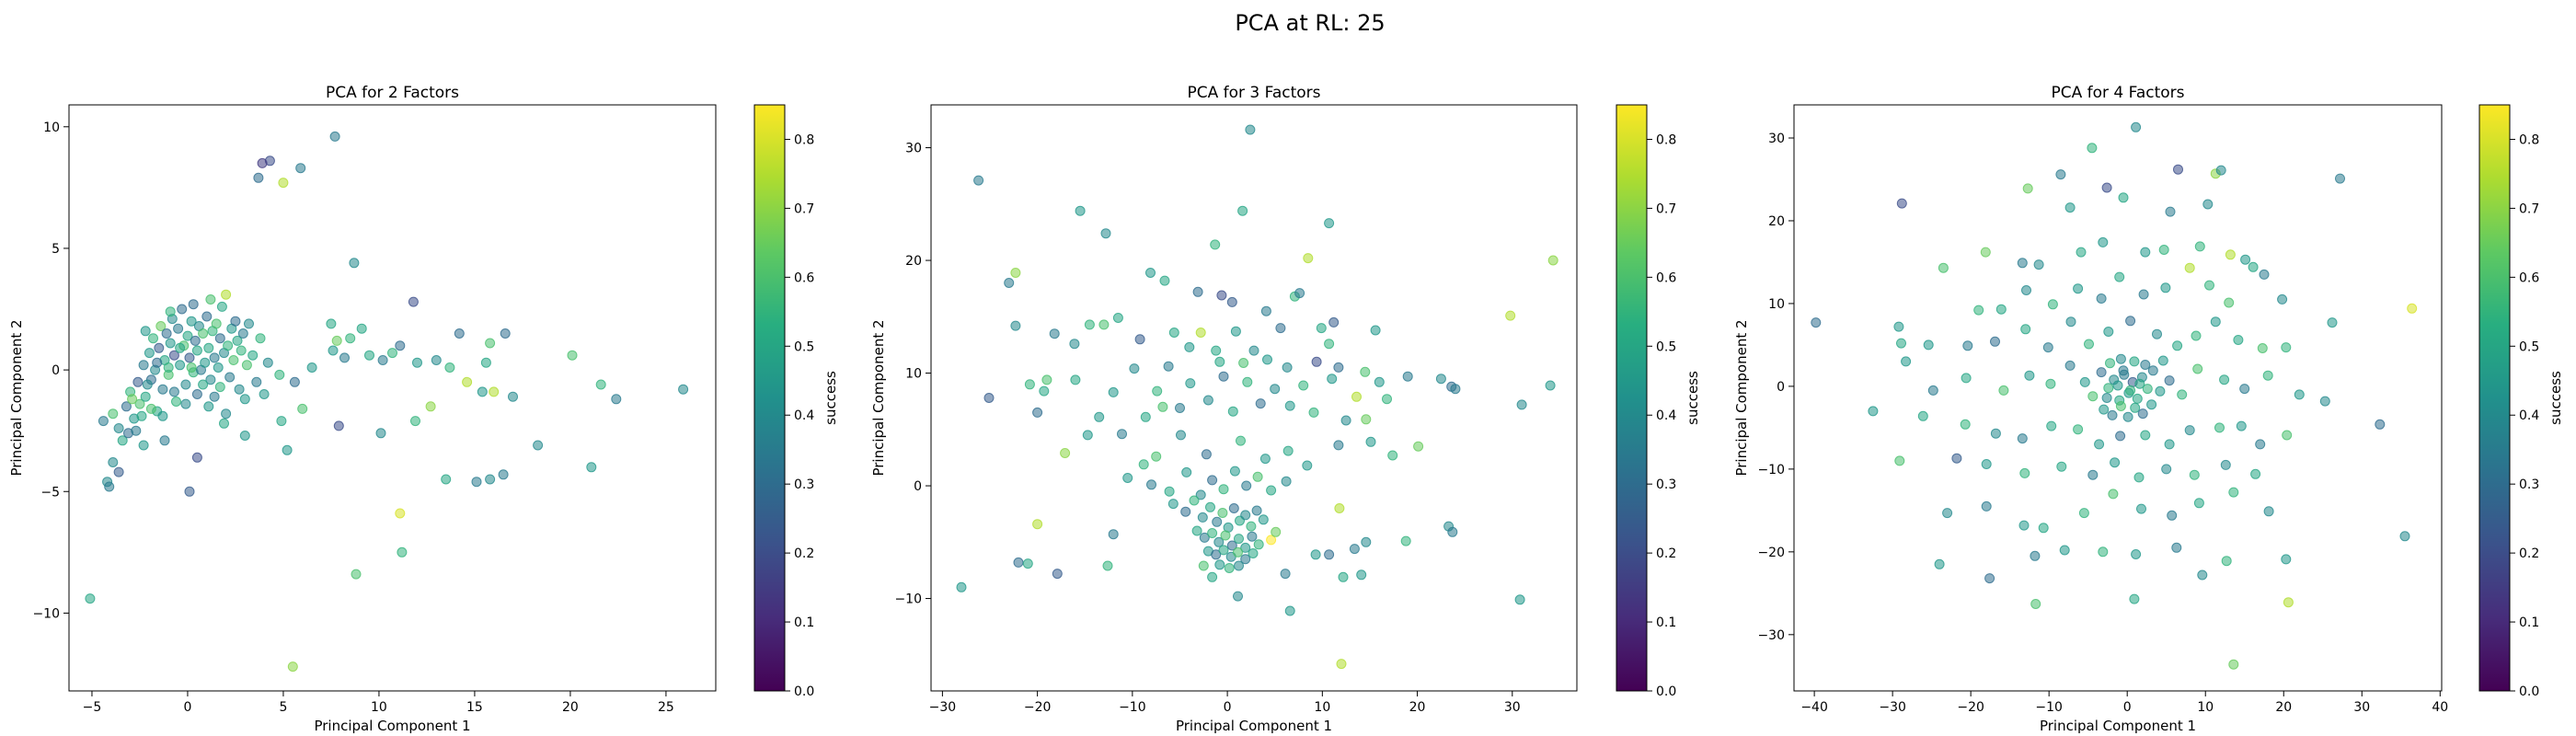 The width and height of the screenshot is (2576, 736). Describe the element at coordinates (1666, 208) in the screenshot. I see `colorbar-tick-label: 0.7` at that location.